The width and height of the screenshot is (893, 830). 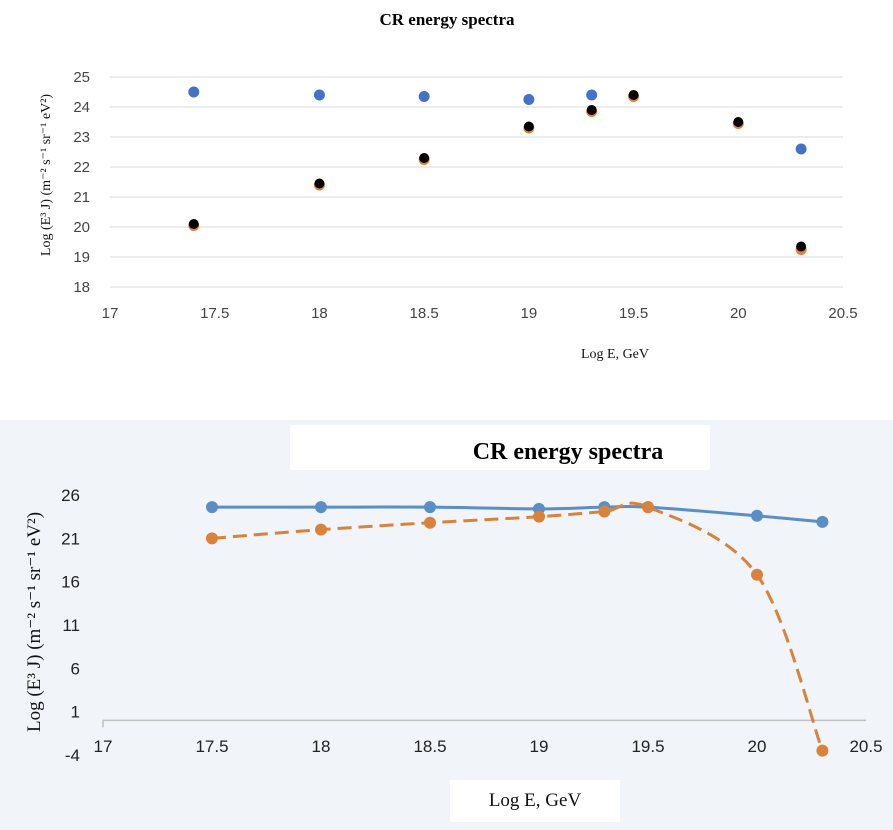 What do you see at coordinates (81, 107) in the screenshot?
I see `y-tick-label: 24` at bounding box center [81, 107].